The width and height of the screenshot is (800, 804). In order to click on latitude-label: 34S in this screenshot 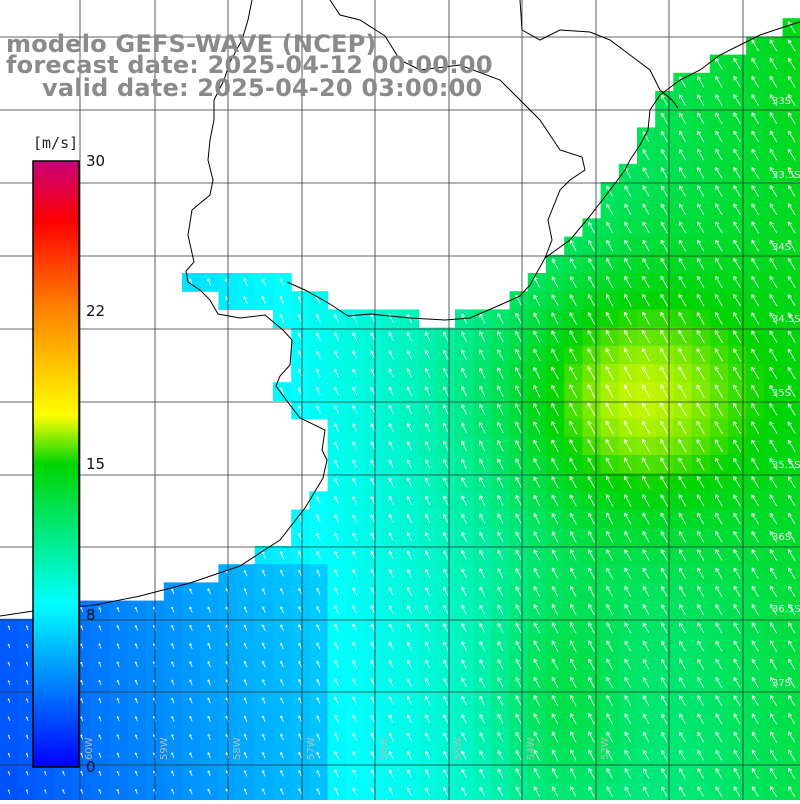, I will do `click(781, 247)`.